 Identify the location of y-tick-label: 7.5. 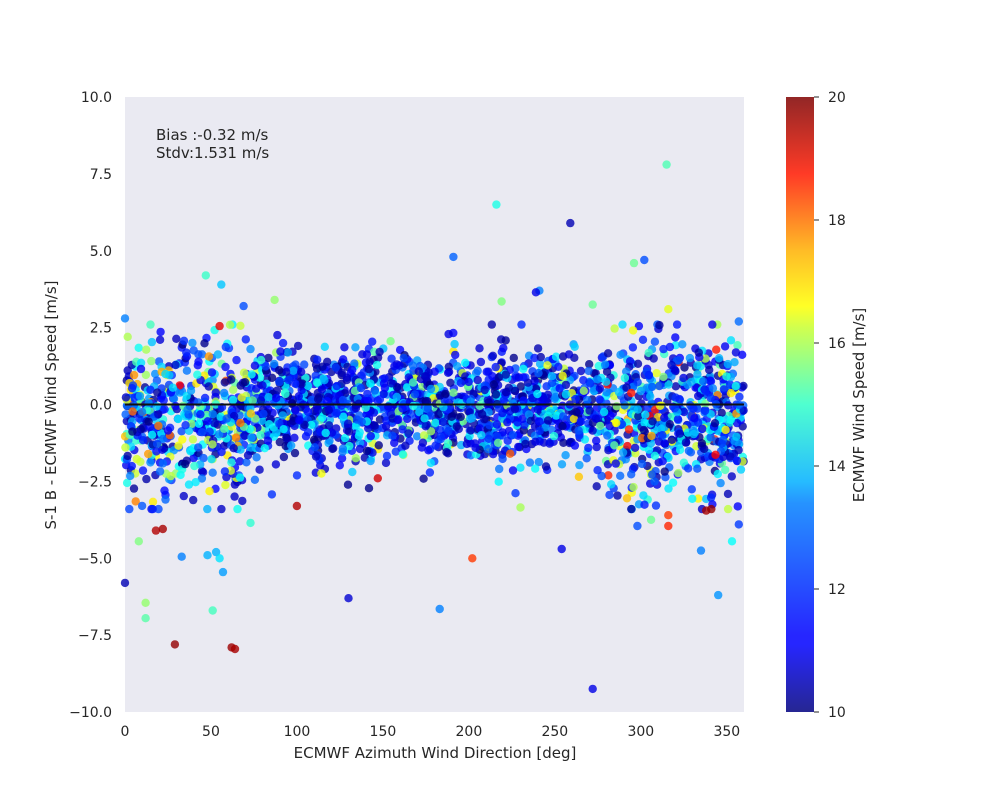
(101, 175).